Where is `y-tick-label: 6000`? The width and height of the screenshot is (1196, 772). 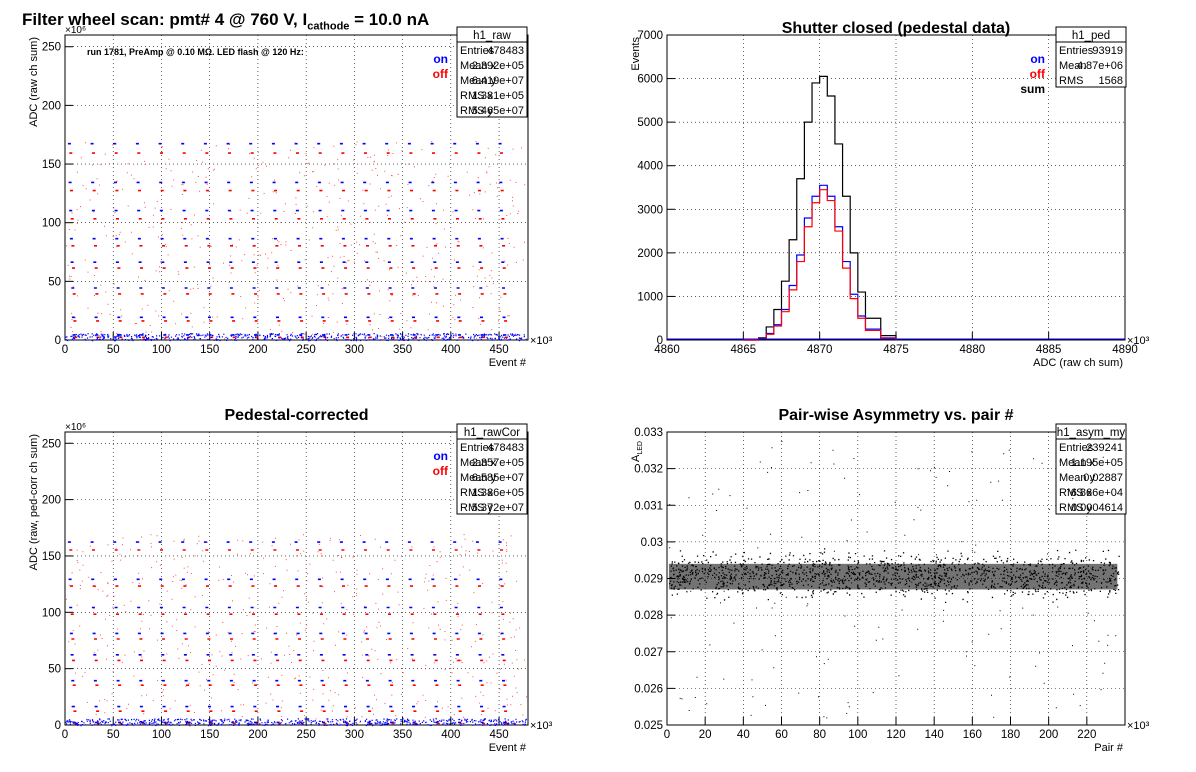 y-tick-label: 6000 is located at coordinates (650, 80).